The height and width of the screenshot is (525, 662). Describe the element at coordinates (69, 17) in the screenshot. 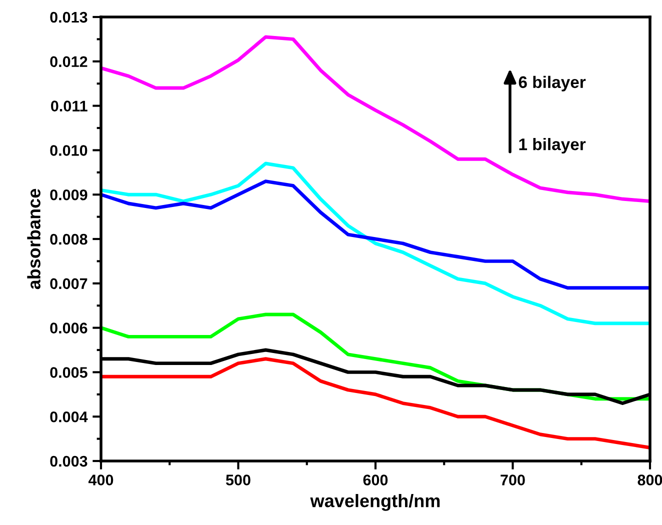

I see `y-tick-label: 0.013` at that location.